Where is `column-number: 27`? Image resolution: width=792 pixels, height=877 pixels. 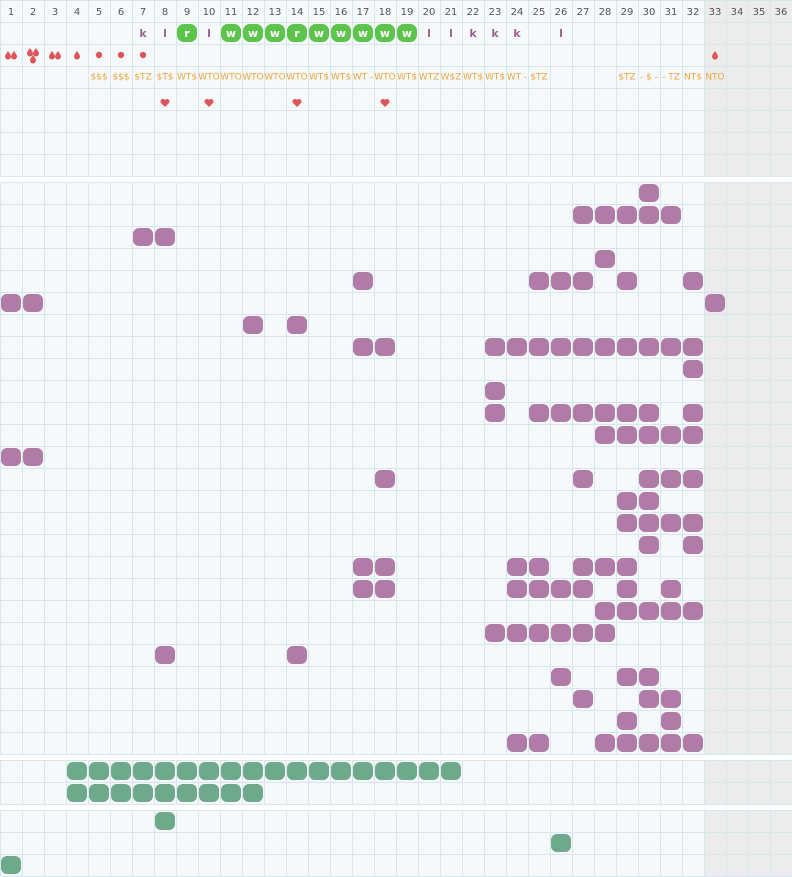 column-number: 27 is located at coordinates (583, 12).